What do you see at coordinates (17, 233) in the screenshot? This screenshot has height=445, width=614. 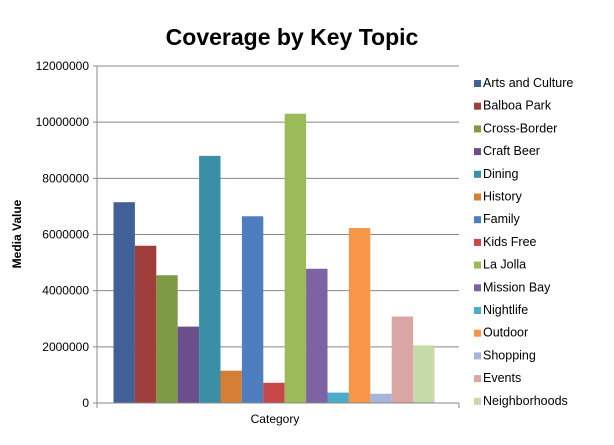 I see `y-axis-label: Media Value` at bounding box center [17, 233].